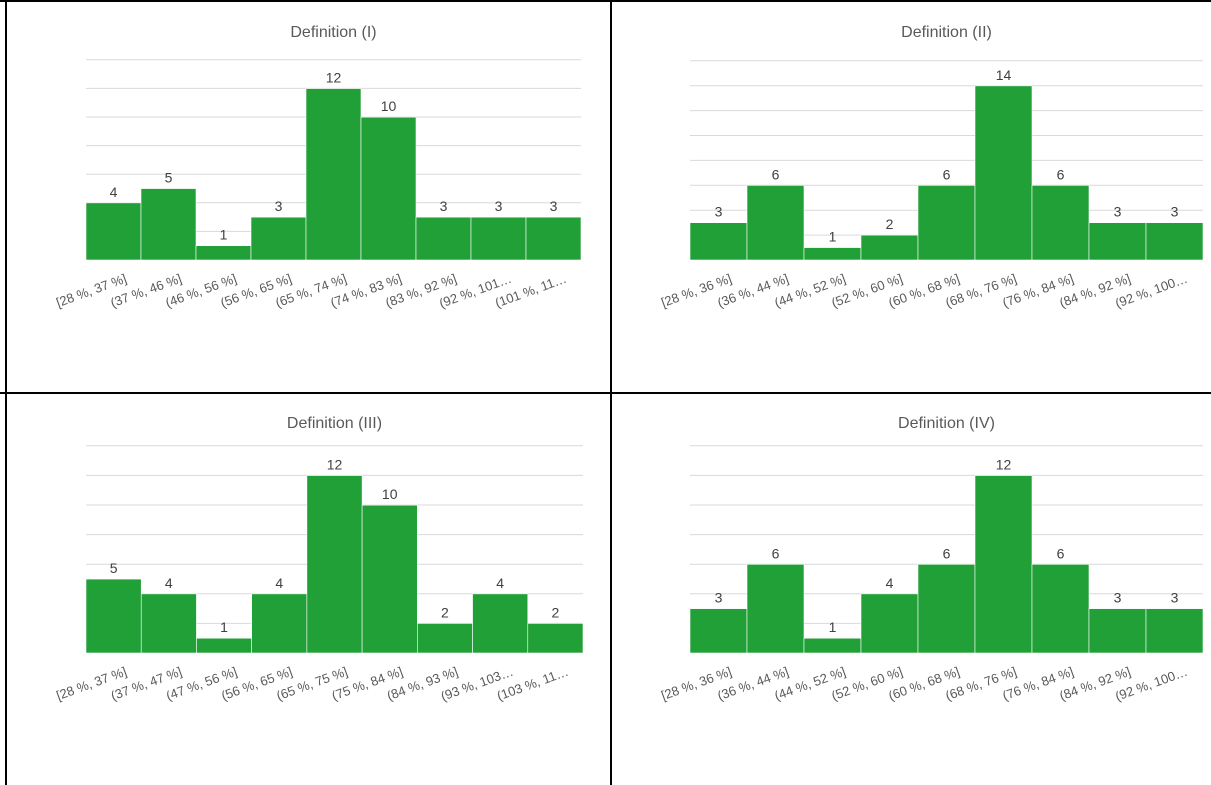 This screenshot has height=785, width=1211. I want to click on data-label: 14, so click(1004, 75).